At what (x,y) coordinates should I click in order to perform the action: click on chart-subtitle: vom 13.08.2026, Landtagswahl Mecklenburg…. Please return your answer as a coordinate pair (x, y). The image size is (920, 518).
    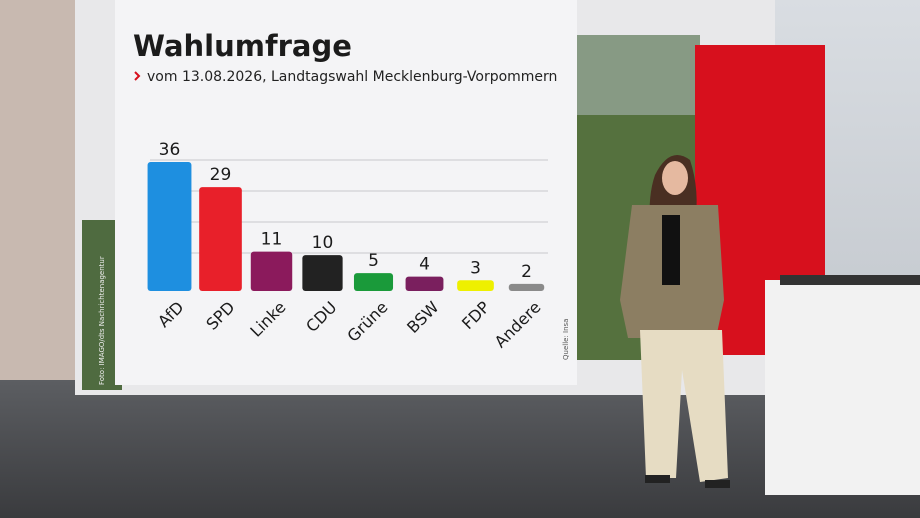
    Looking at the image, I should click on (352, 77).